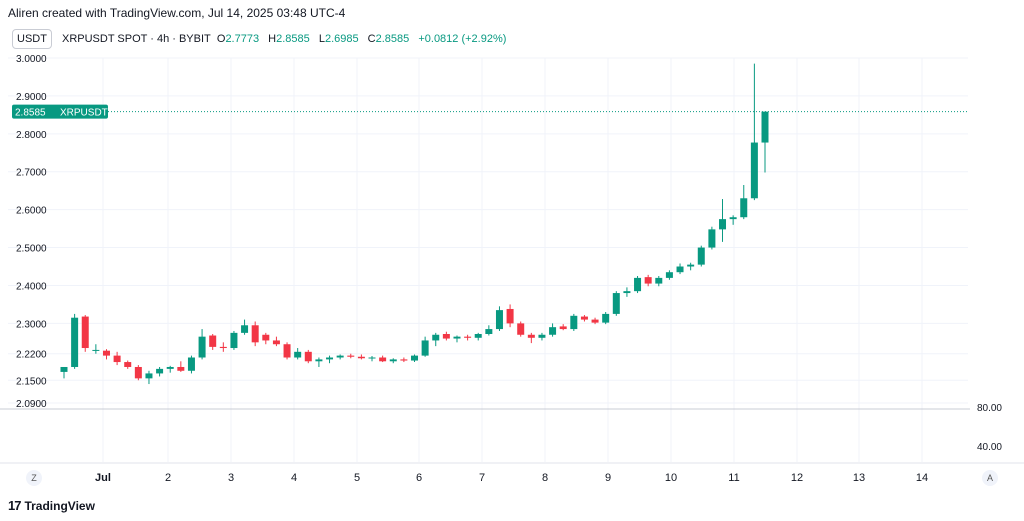 This screenshot has height=521, width=1024. Describe the element at coordinates (103, 478) in the screenshot. I see `time-tick-label: Jul` at that location.